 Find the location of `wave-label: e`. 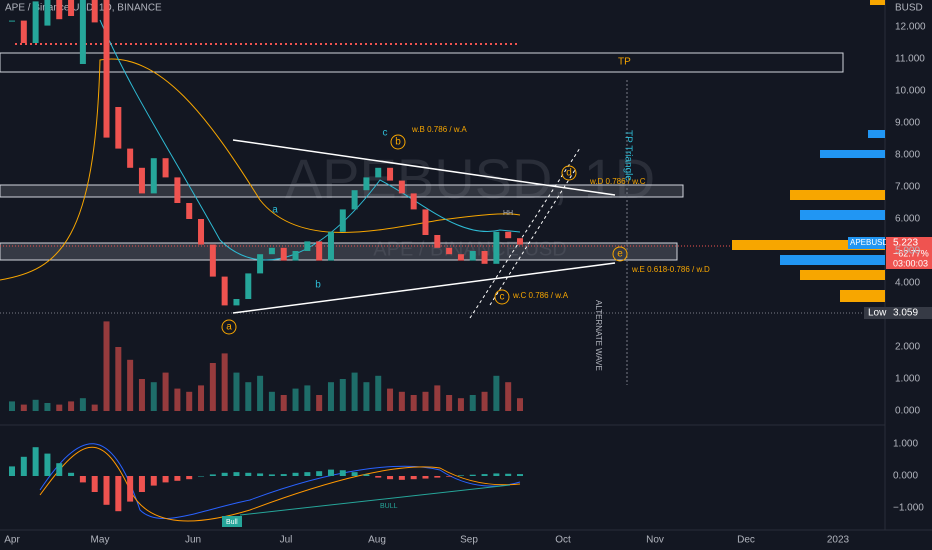

wave-label: e is located at coordinates (620, 254).